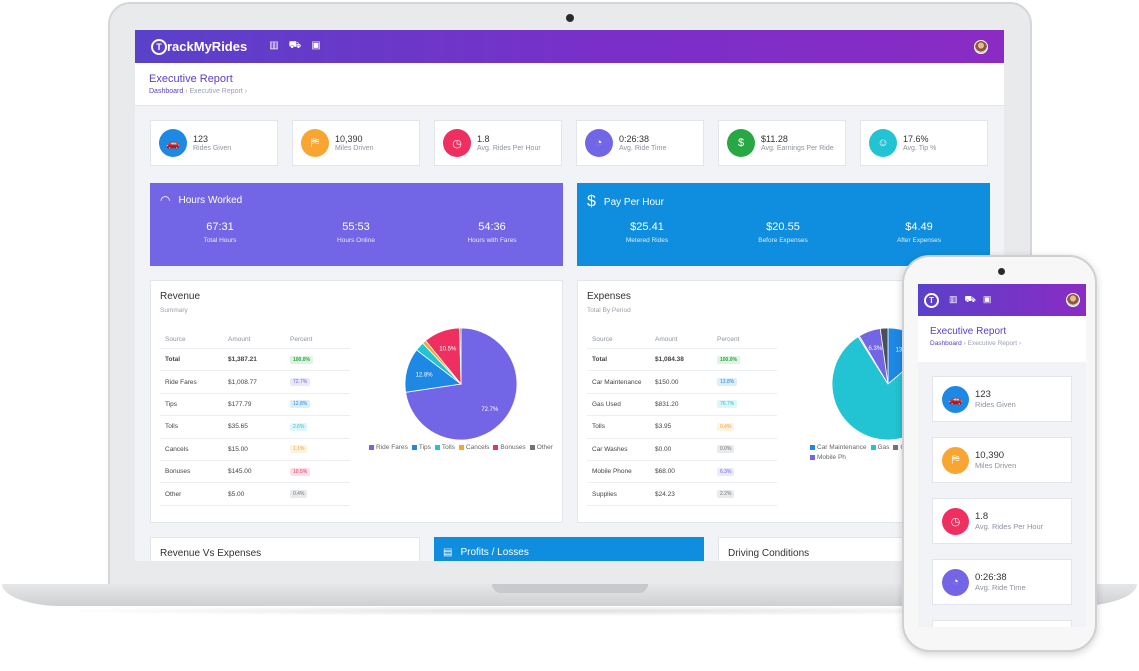 This screenshot has width=1139, height=671. What do you see at coordinates (876, 349) in the screenshot?
I see `pie-data-label: 6.3%` at bounding box center [876, 349].